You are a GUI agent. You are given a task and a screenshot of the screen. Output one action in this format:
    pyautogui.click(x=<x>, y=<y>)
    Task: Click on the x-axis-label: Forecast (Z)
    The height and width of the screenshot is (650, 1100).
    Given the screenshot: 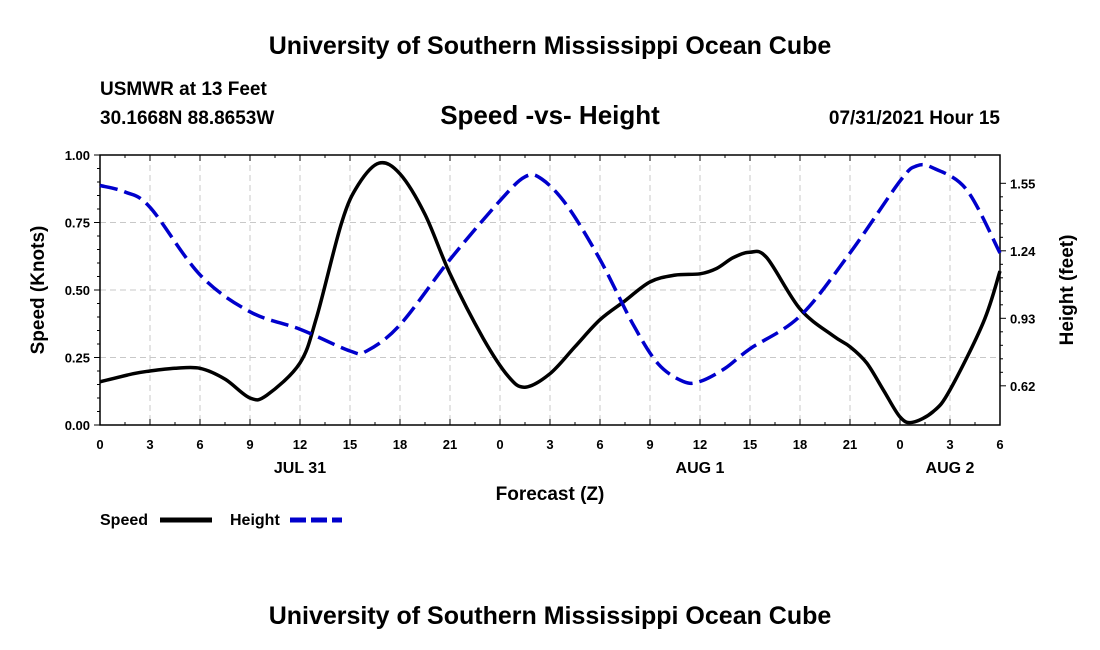 What is the action you would take?
    pyautogui.click(x=550, y=494)
    